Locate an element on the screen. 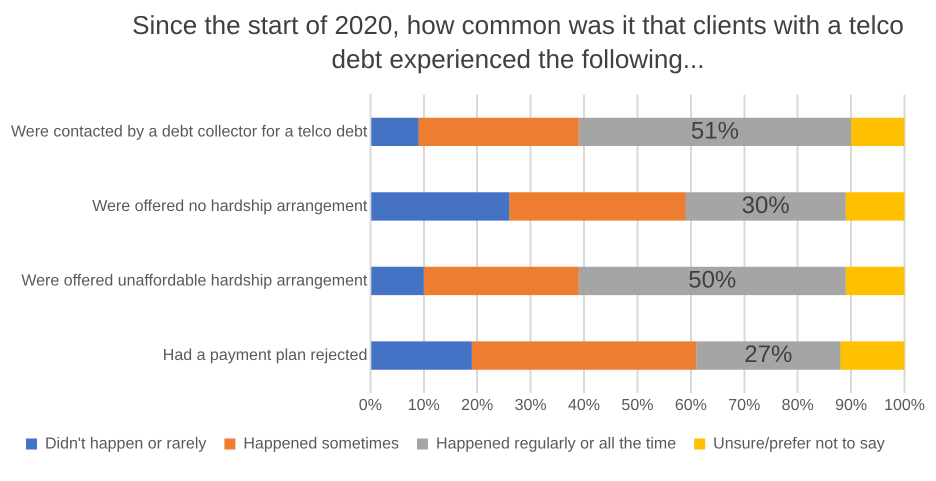  legend-label: Happened regularly or all the time is located at coordinates (556, 443).